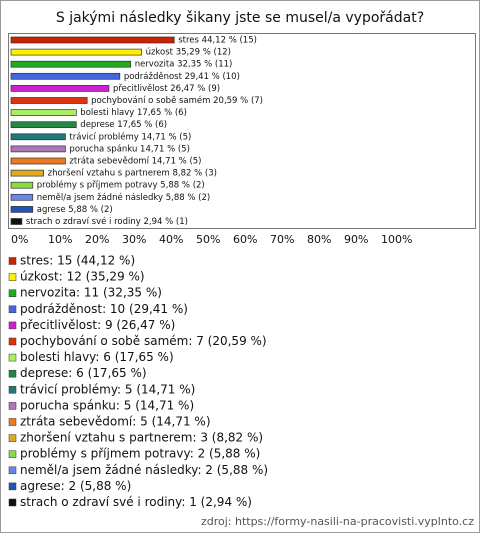  What do you see at coordinates (177, 100) in the screenshot?
I see `bar-label: pochybování o sobě samém 20,59 % (7)` at bounding box center [177, 100].